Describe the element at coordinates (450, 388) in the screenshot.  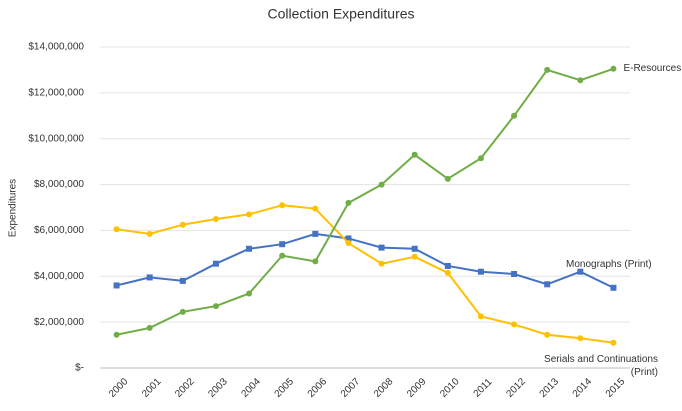
I see `x-tick-label: 2010` at that location.